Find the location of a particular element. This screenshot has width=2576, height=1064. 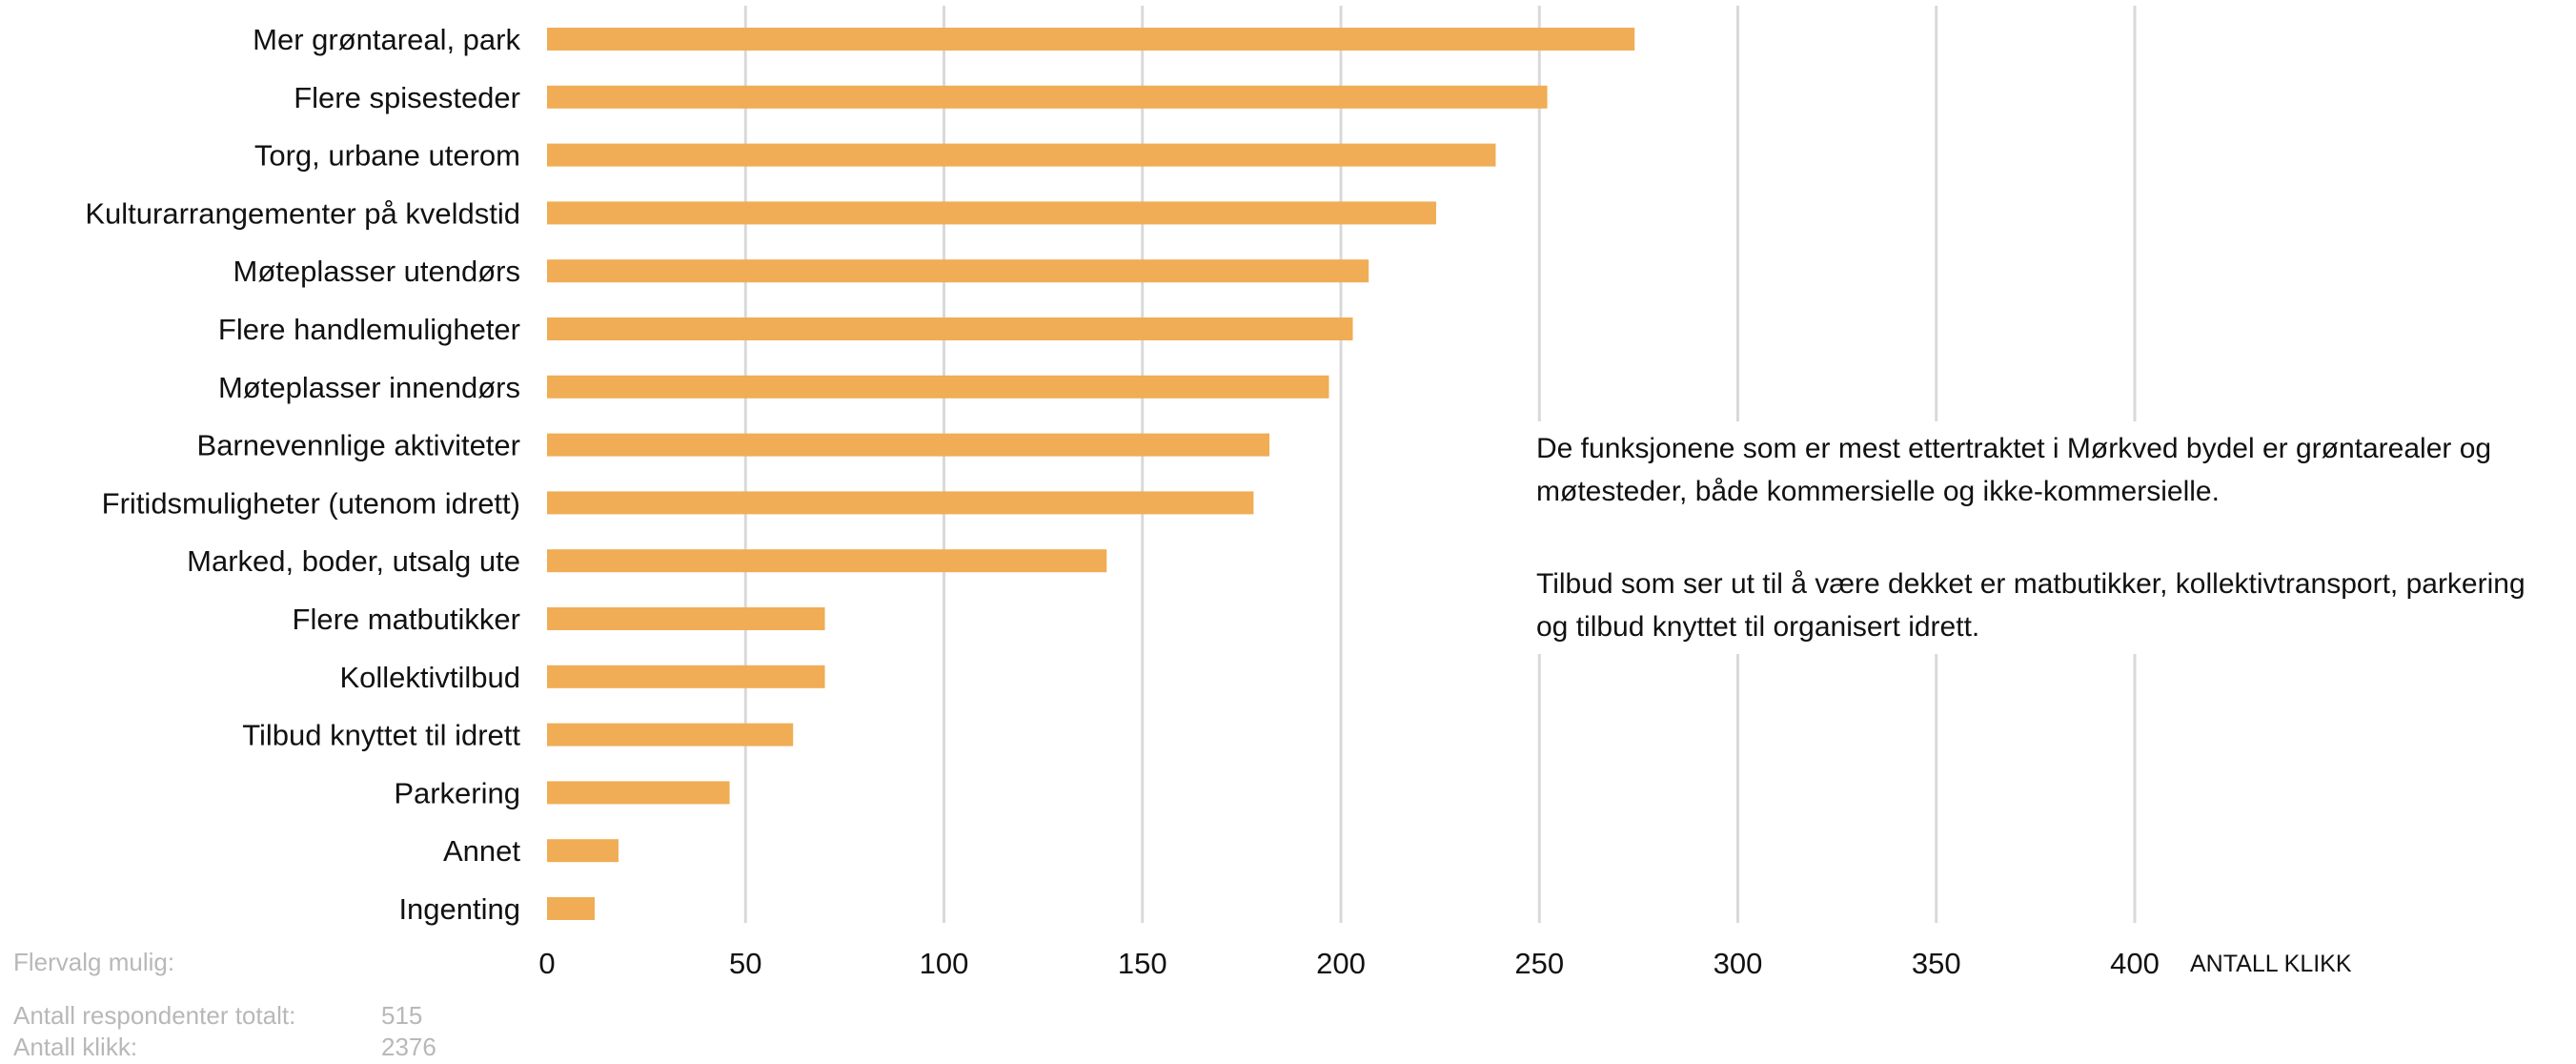

category-label: Møteplasser innendørs is located at coordinates (369, 387).